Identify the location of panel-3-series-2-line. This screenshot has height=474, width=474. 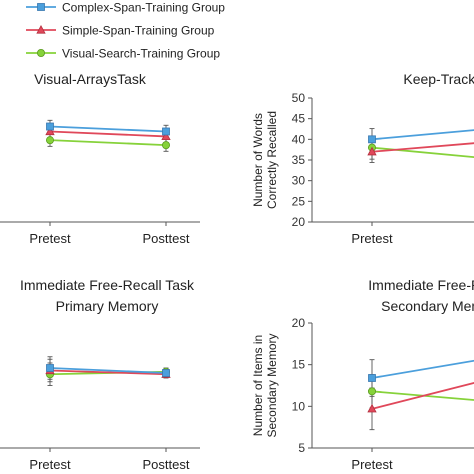
(108, 372).